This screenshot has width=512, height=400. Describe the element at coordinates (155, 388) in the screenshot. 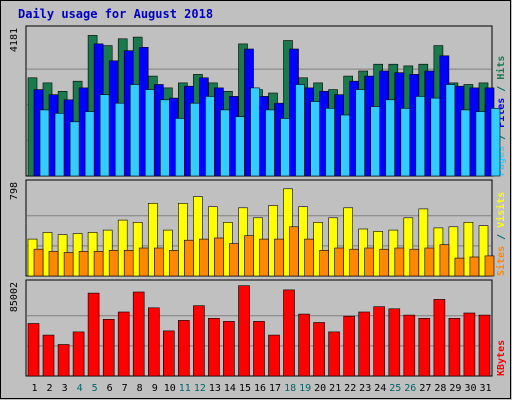

I see `x-tick-day-9: 9` at that location.